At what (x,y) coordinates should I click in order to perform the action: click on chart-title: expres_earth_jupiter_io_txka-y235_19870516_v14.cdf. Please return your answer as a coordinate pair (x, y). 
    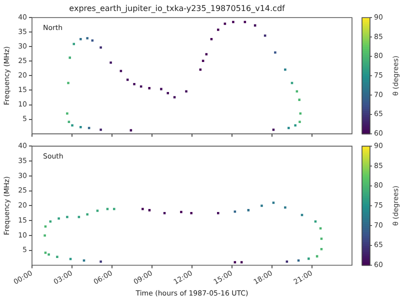
    Looking at the image, I should click on (177, 8).